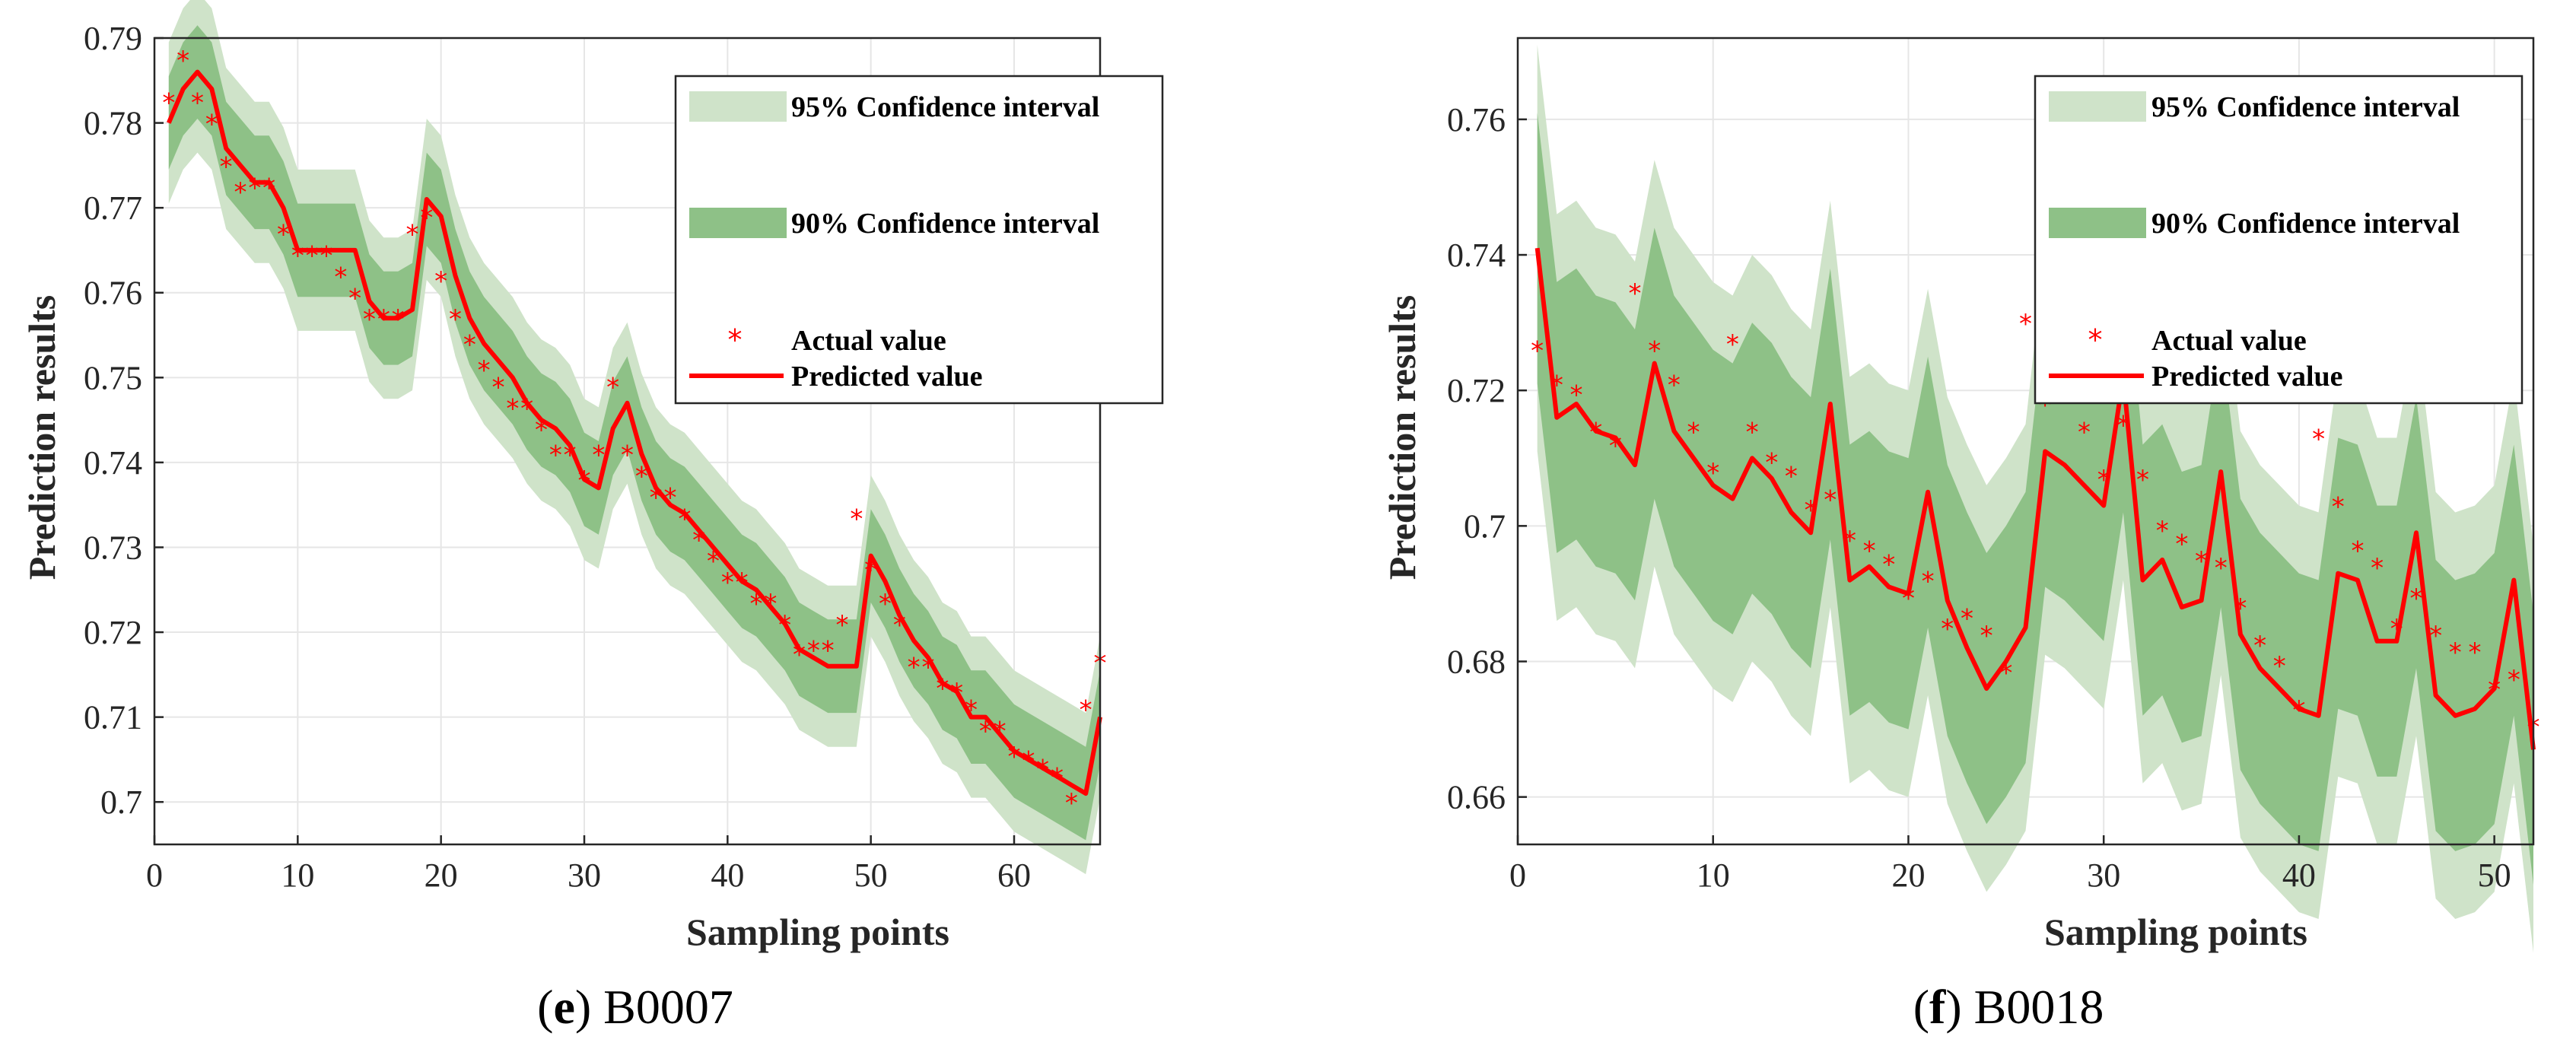 The image size is (2576, 1046). I want to click on y-axis-ticks: 0.7 0.71 0.72 0.73 0.74 0.75 0.76 0.77 0.78 0.79, so click(124, 420).